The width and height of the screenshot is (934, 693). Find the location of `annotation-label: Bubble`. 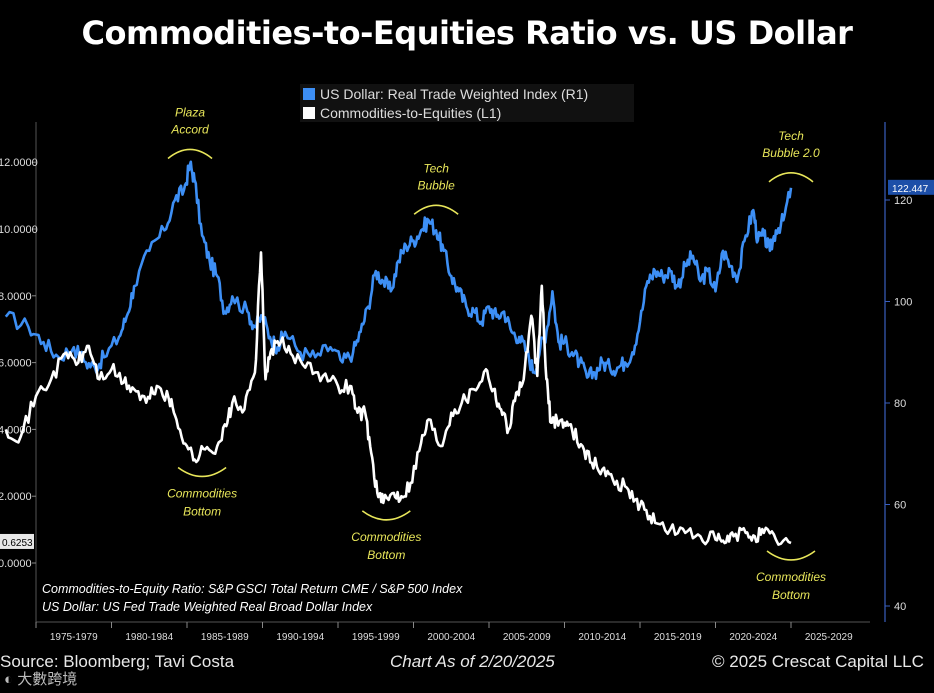

annotation-label: Bubble is located at coordinates (436, 185).